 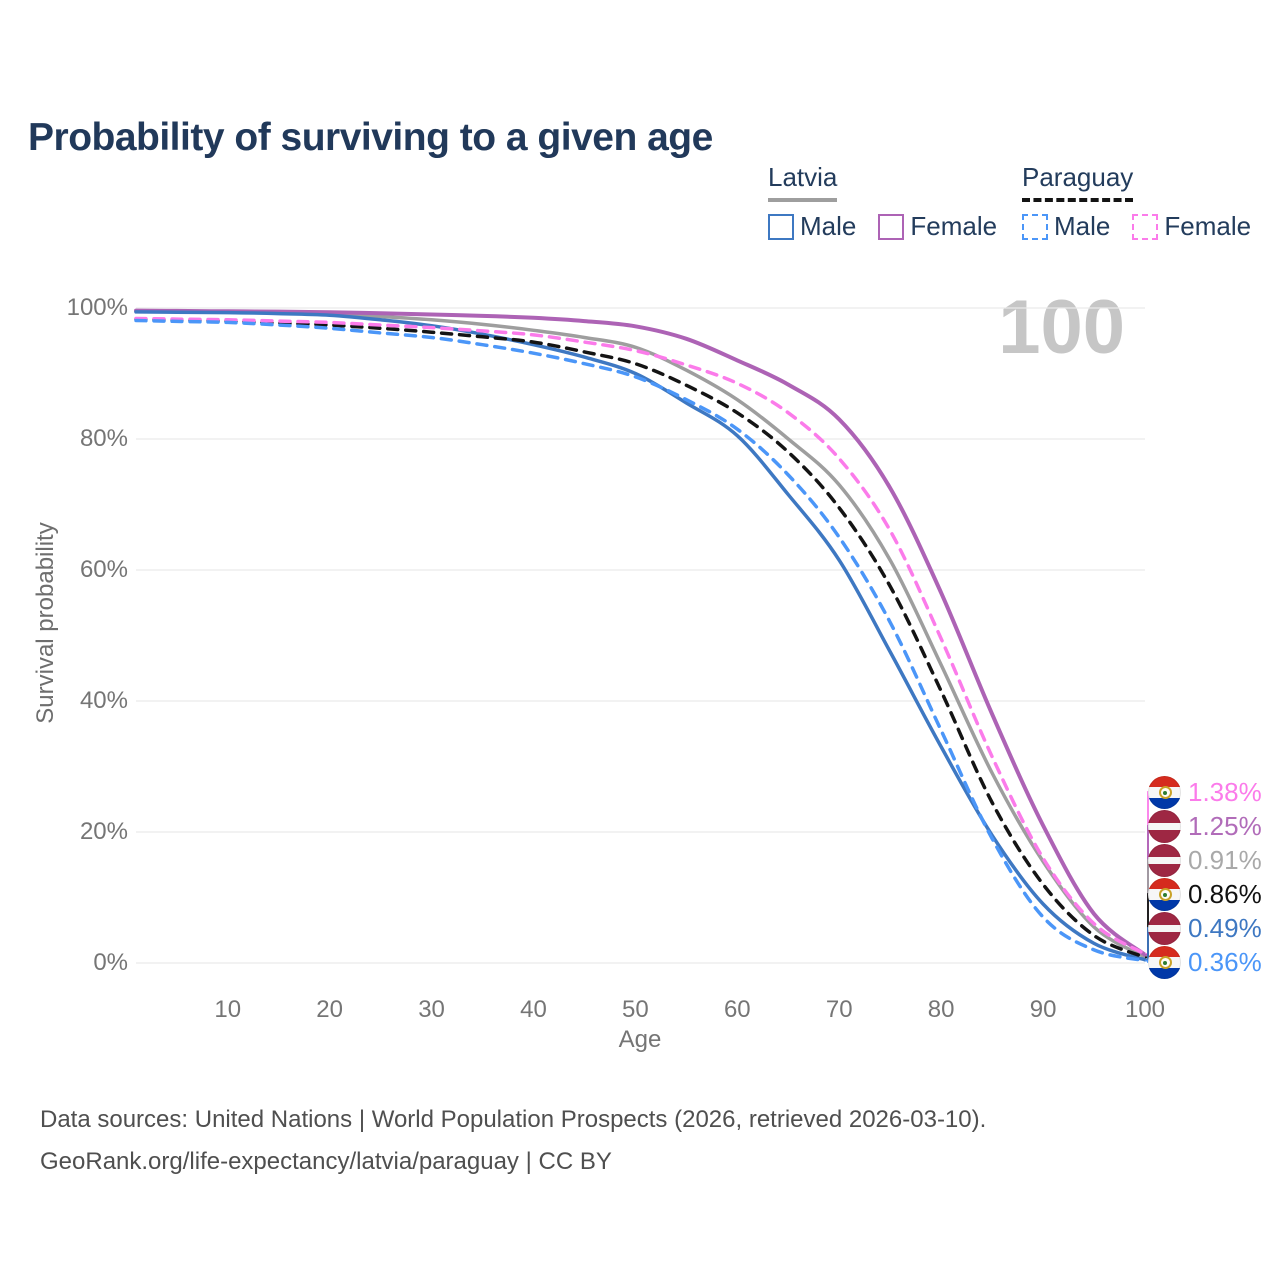 I want to click on x-tick-label: 50, so click(x=635, y=1009).